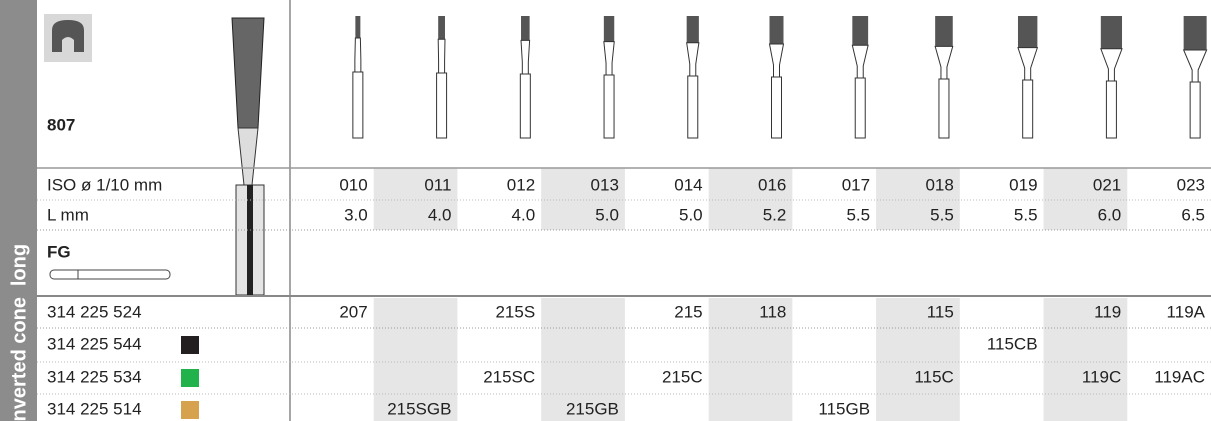 This screenshot has width=1211, height=421. I want to click on variant-code: 115C, so click(933, 376).